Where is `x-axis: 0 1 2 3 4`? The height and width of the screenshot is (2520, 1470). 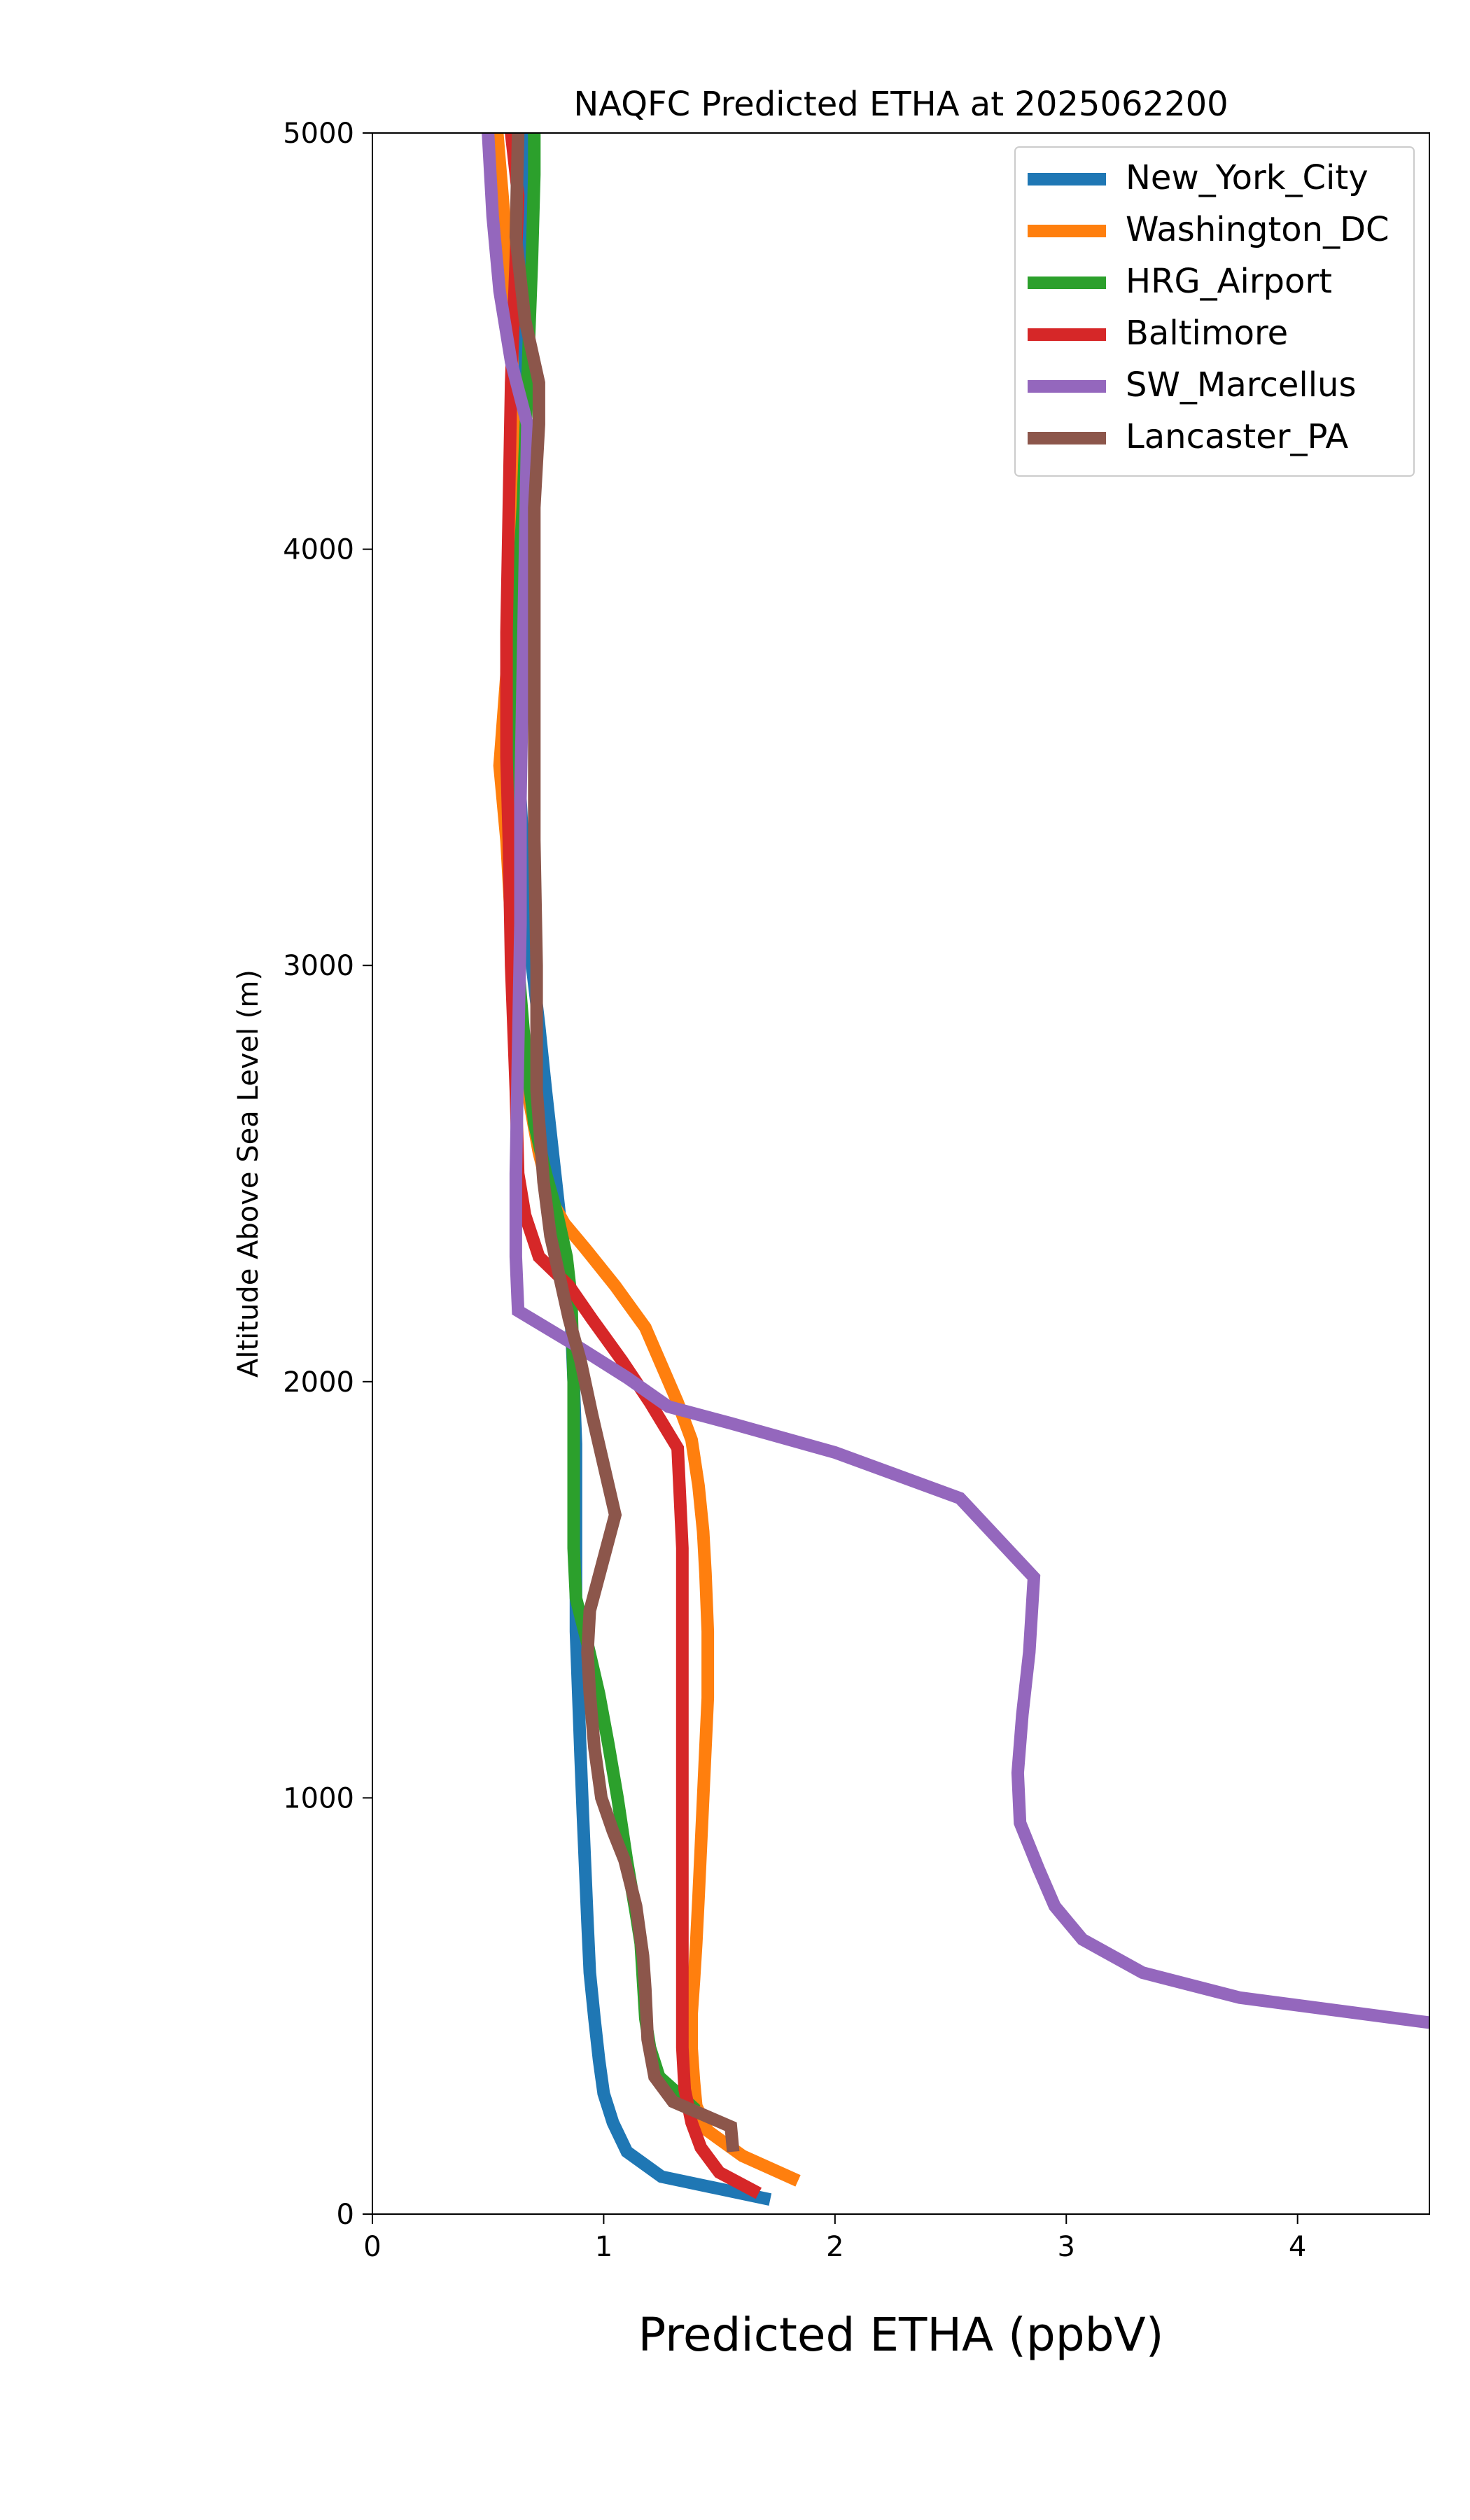
x-axis: 0 1 2 3 4 is located at coordinates (834, 2238).